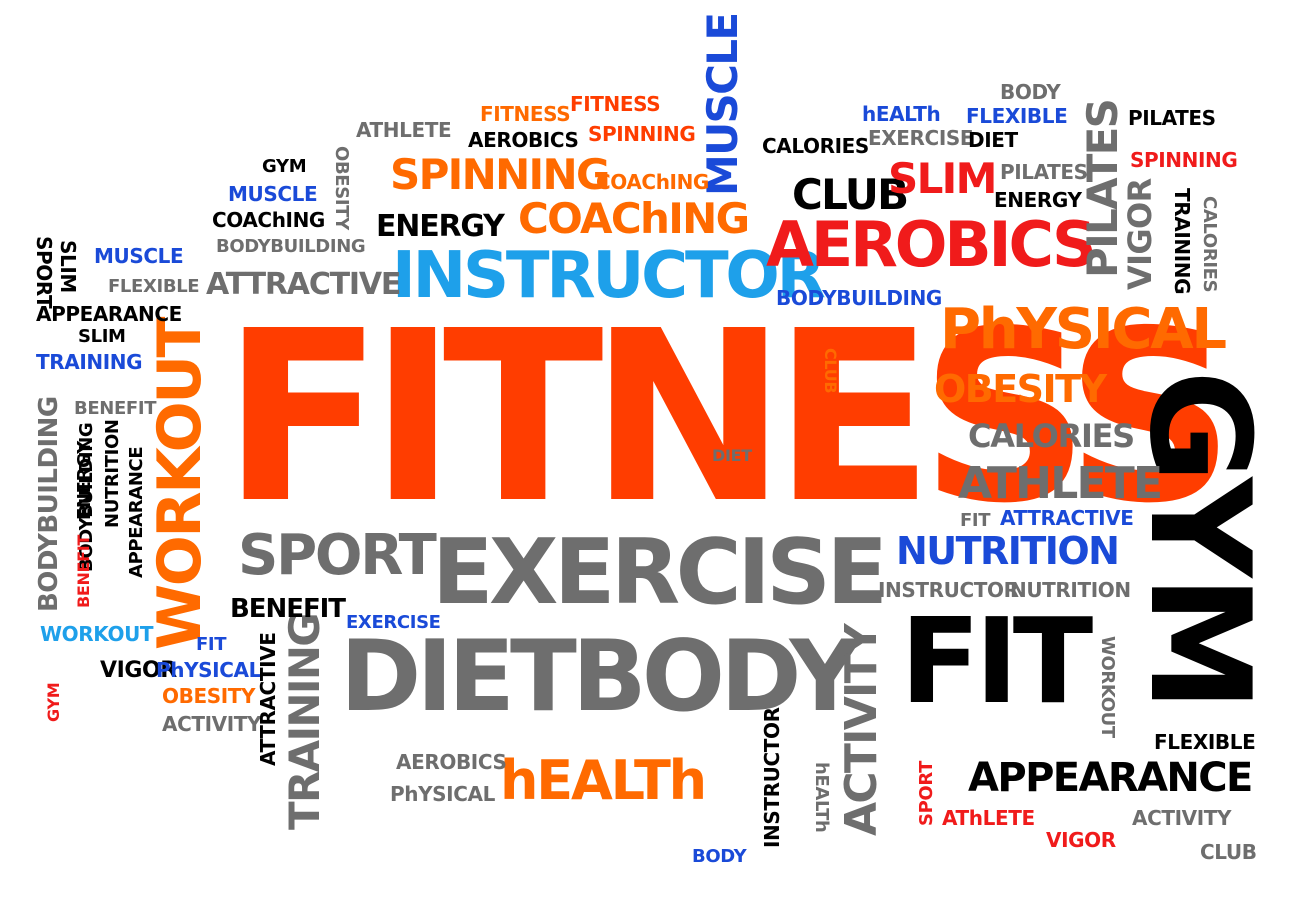 Image resolution: width=1300 pixels, height=923 pixels. What do you see at coordinates (139, 256) in the screenshot?
I see `word-muscle-small-left: MUSCLE` at bounding box center [139, 256].